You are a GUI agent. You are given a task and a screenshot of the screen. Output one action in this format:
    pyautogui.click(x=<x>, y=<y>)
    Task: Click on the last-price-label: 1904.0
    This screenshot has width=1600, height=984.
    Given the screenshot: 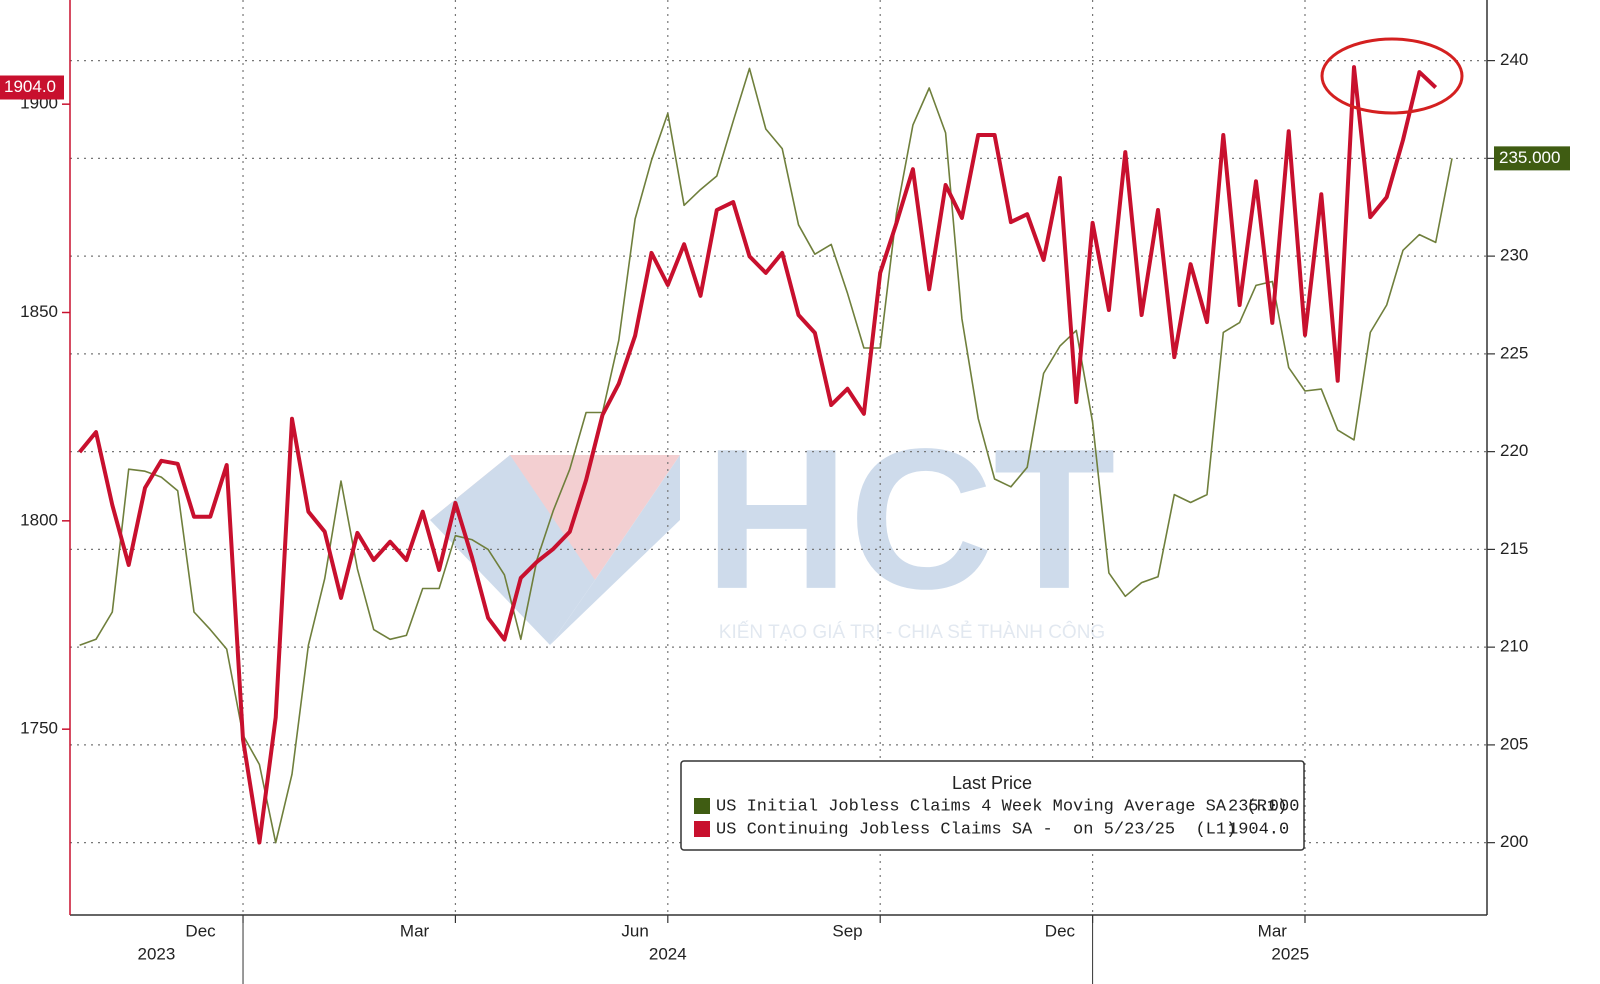 What is the action you would take?
    pyautogui.click(x=30, y=86)
    